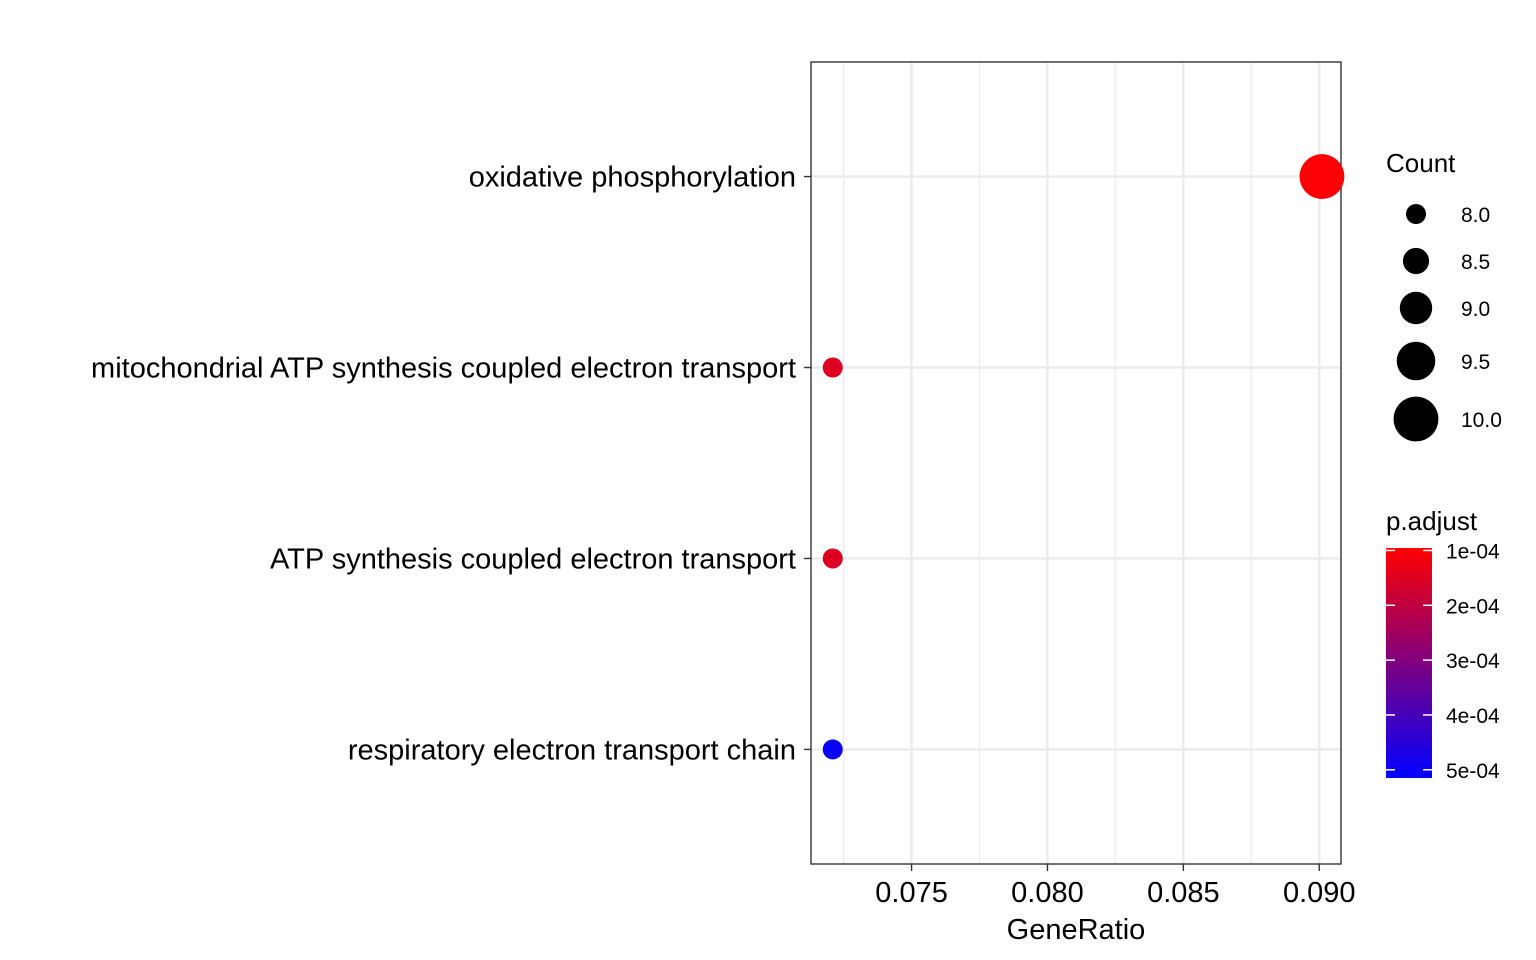 This screenshot has width=1536, height=960. Describe the element at coordinates (1473, 606) in the screenshot. I see `colorbar-label: 2e-04` at that location.